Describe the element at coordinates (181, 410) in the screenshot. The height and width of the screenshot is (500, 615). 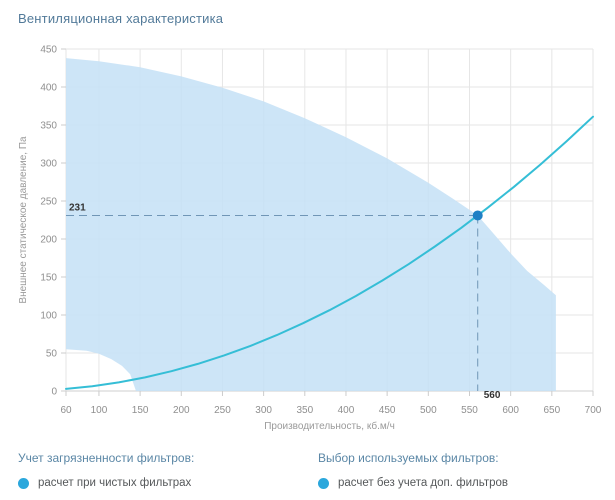
I see `x-tick-label: 200` at that location.